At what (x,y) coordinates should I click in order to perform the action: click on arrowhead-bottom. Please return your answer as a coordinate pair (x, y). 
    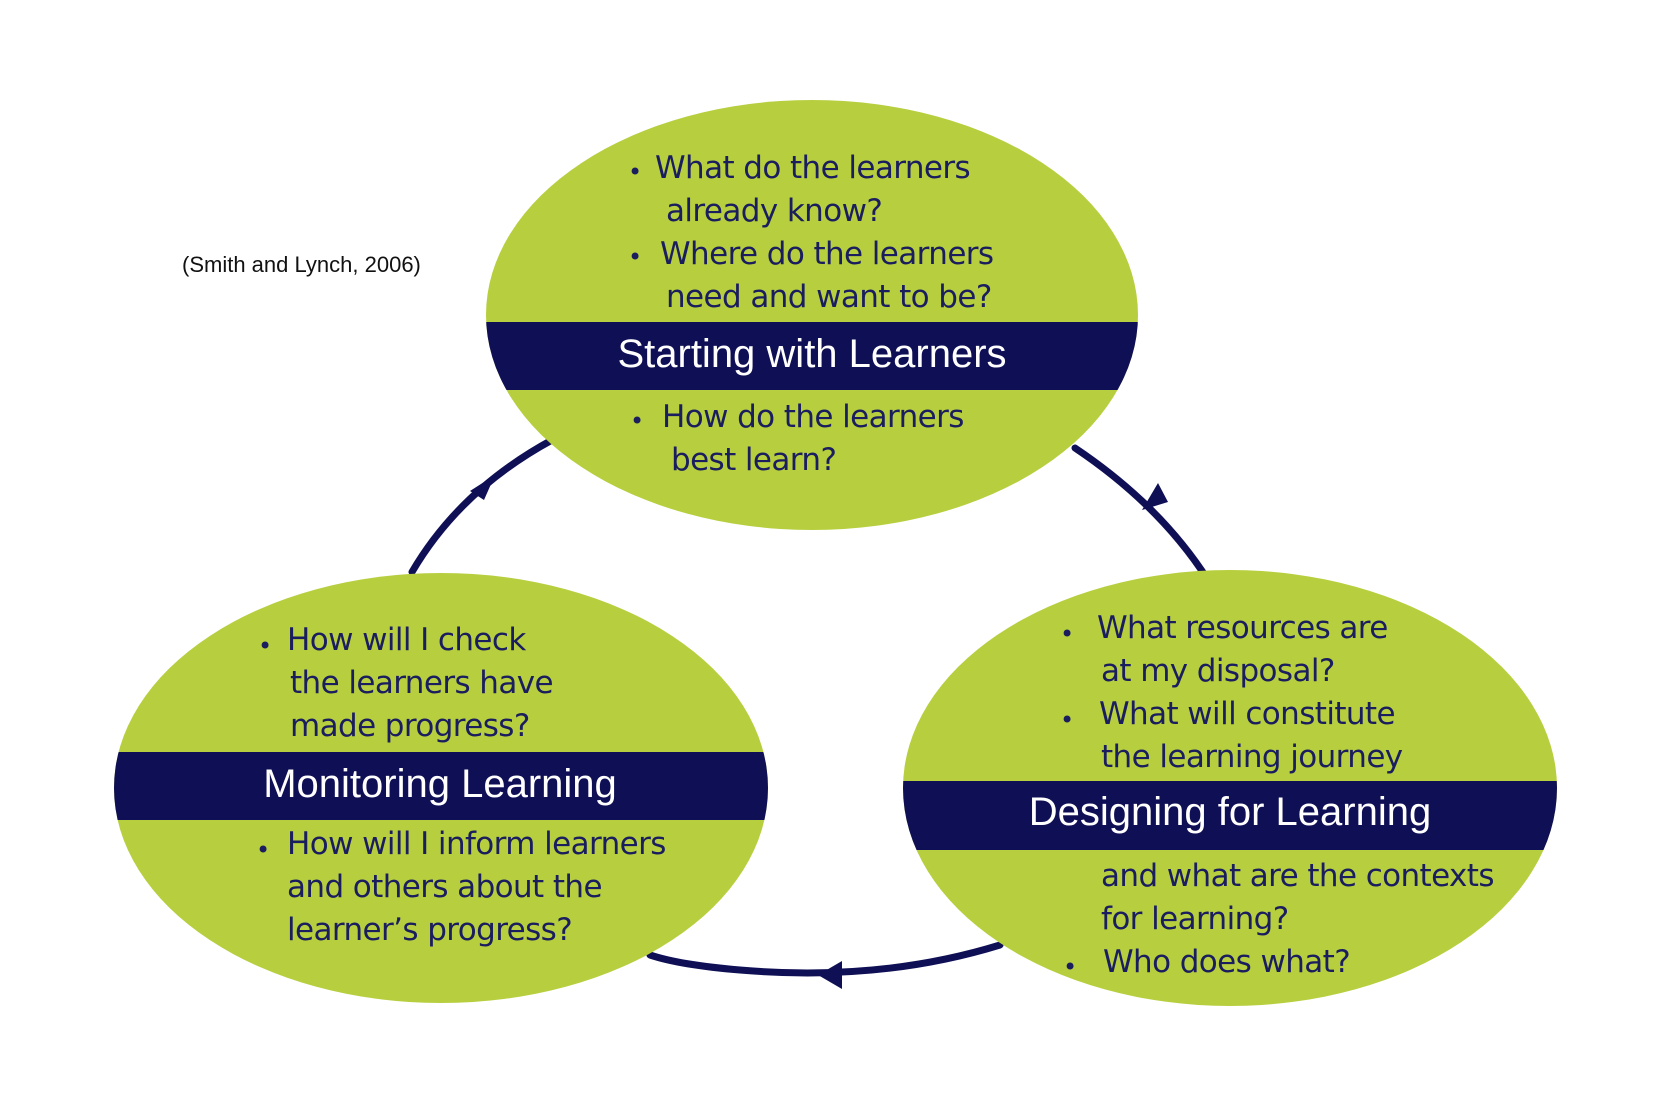
    Looking at the image, I should click on (830, 975).